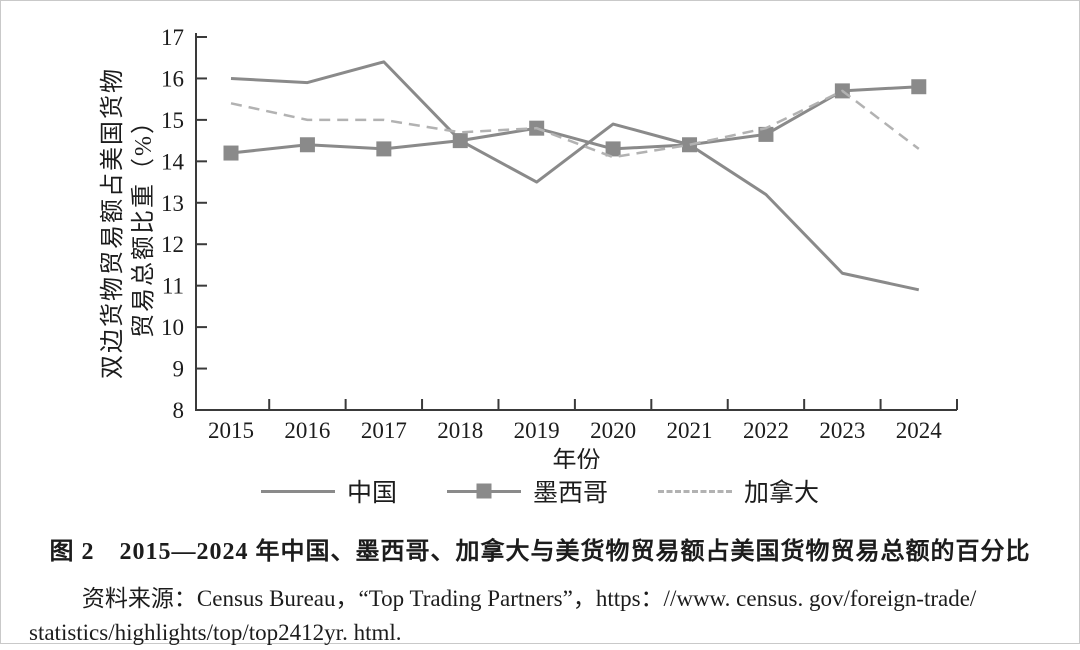 The height and width of the screenshot is (650, 1080). Describe the element at coordinates (766, 430) in the screenshot. I see `x-tick-label: 2022` at that location.